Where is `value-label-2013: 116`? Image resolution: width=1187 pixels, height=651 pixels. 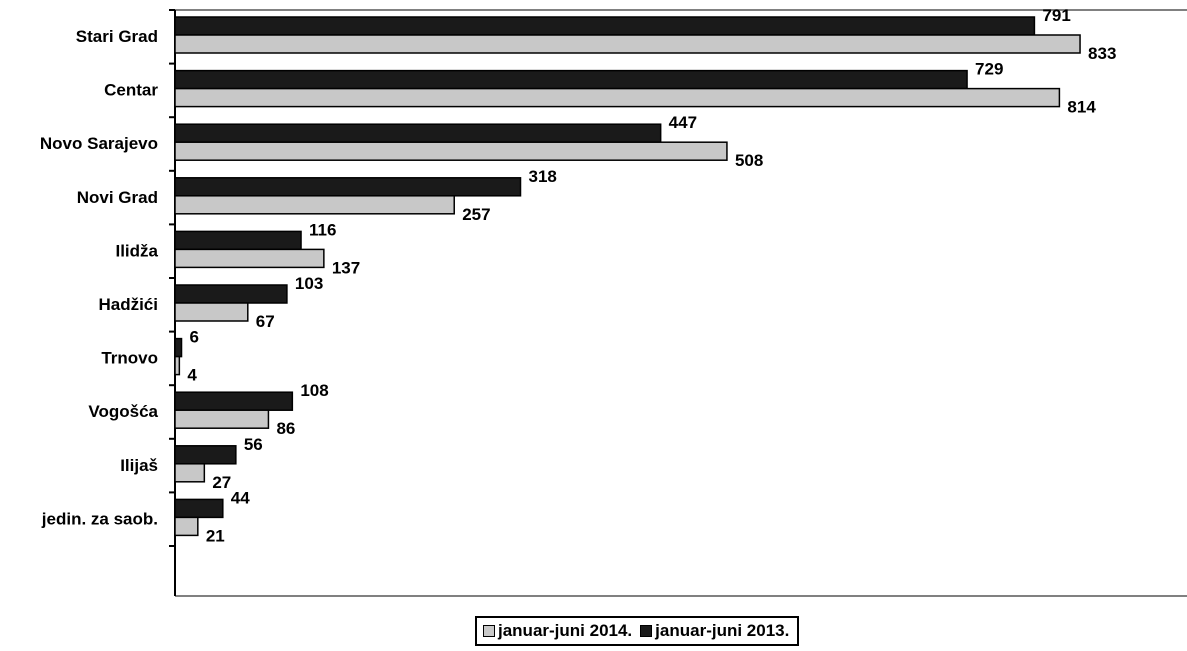
value-label-2013: 116 is located at coordinates (322, 229).